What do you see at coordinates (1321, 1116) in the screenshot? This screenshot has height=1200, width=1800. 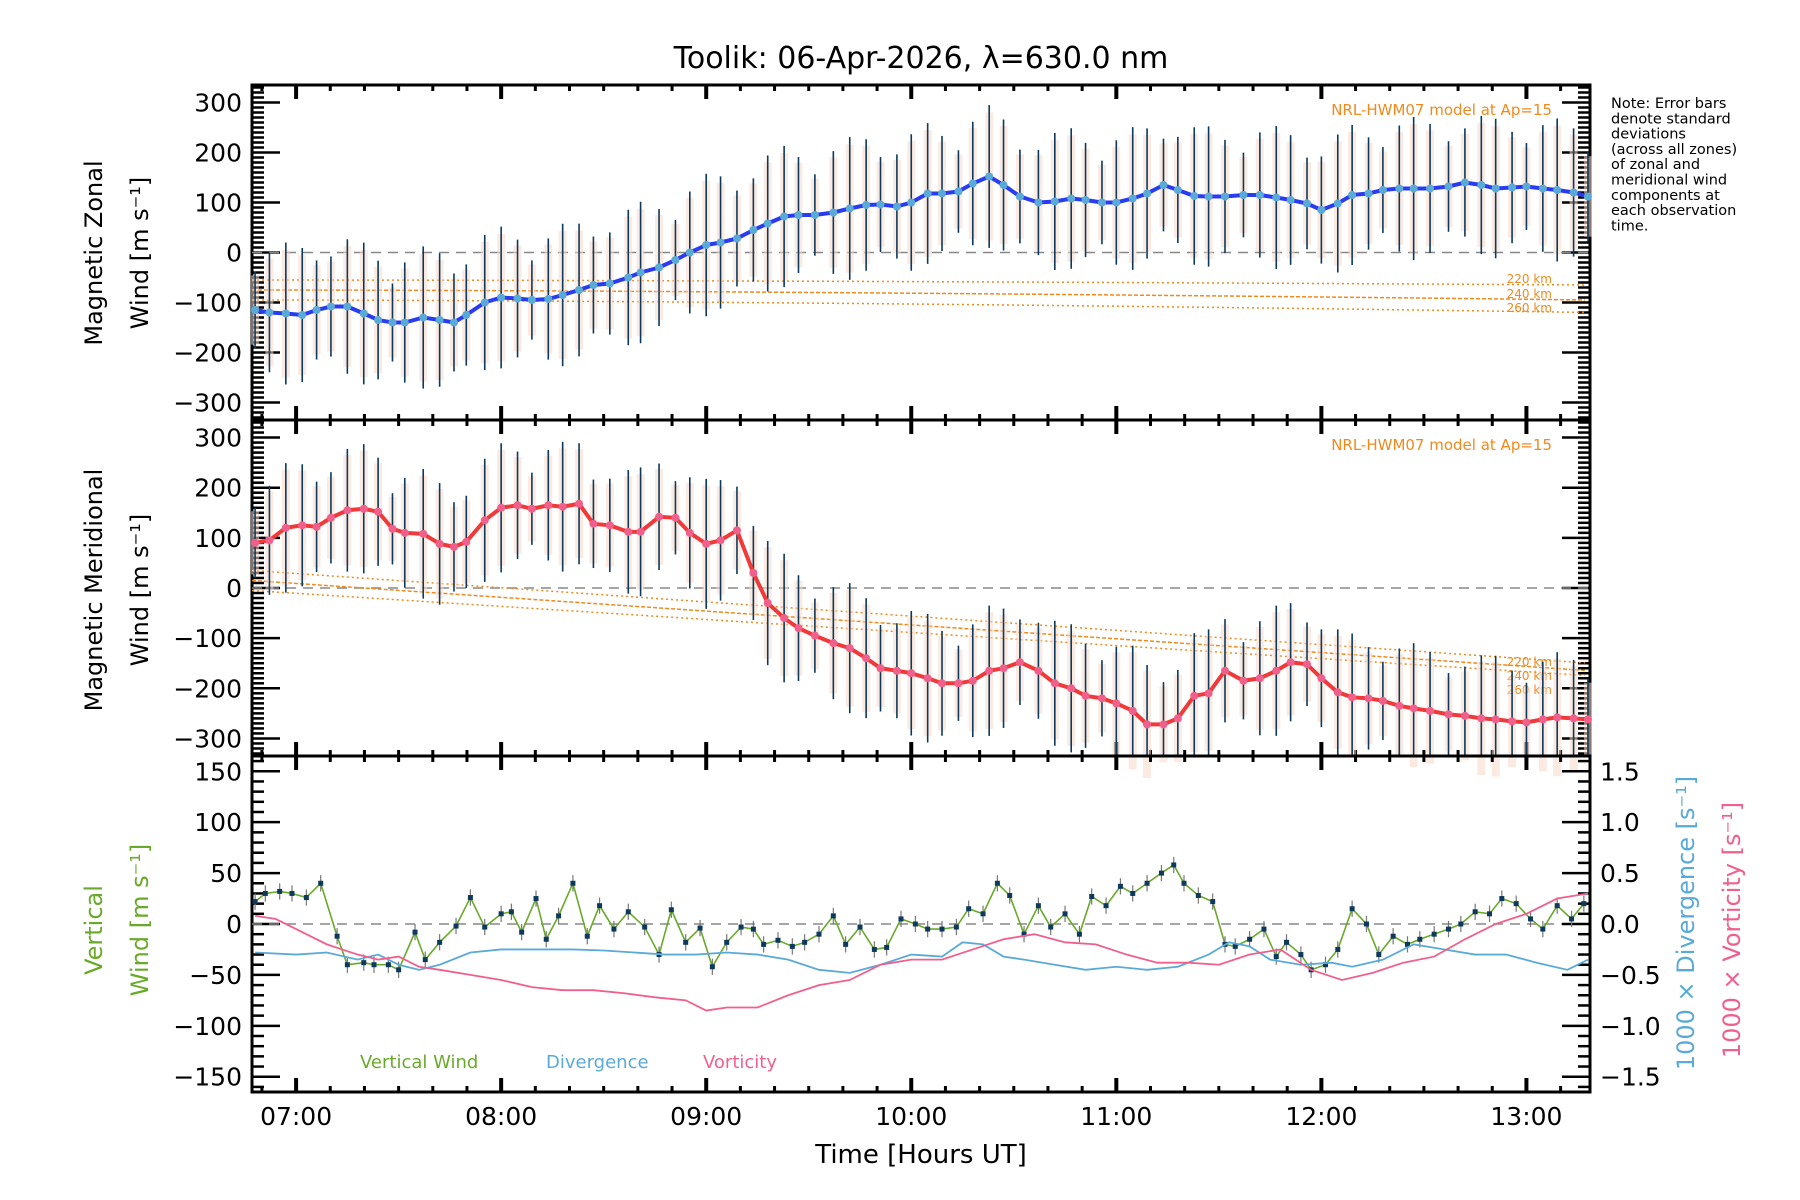 I see `x-tick-label: 12:00` at bounding box center [1321, 1116].